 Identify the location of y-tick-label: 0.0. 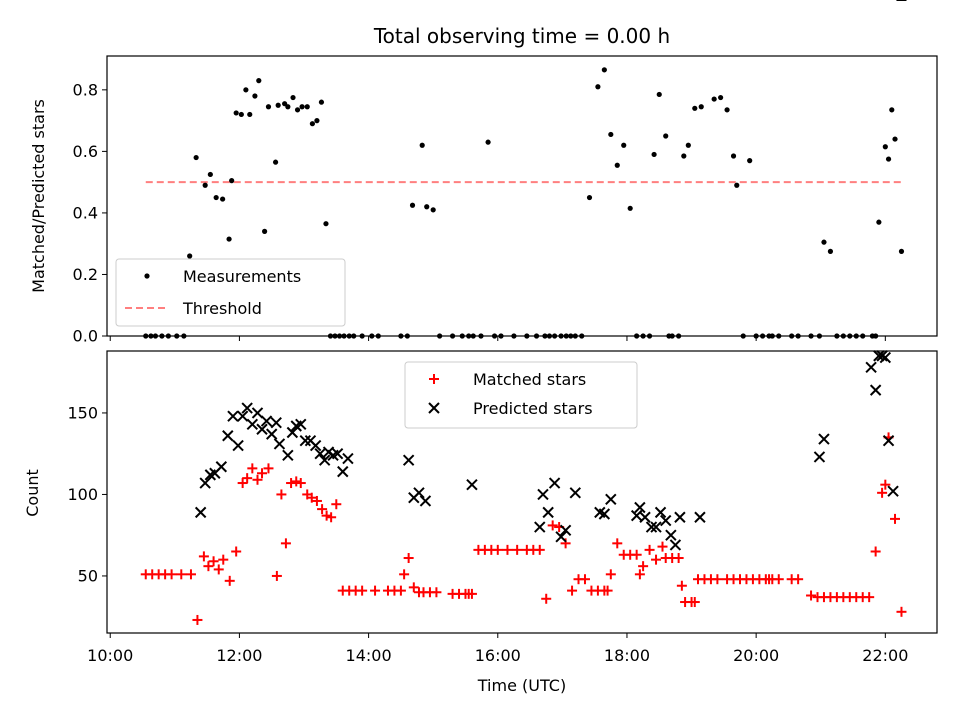
(85, 336).